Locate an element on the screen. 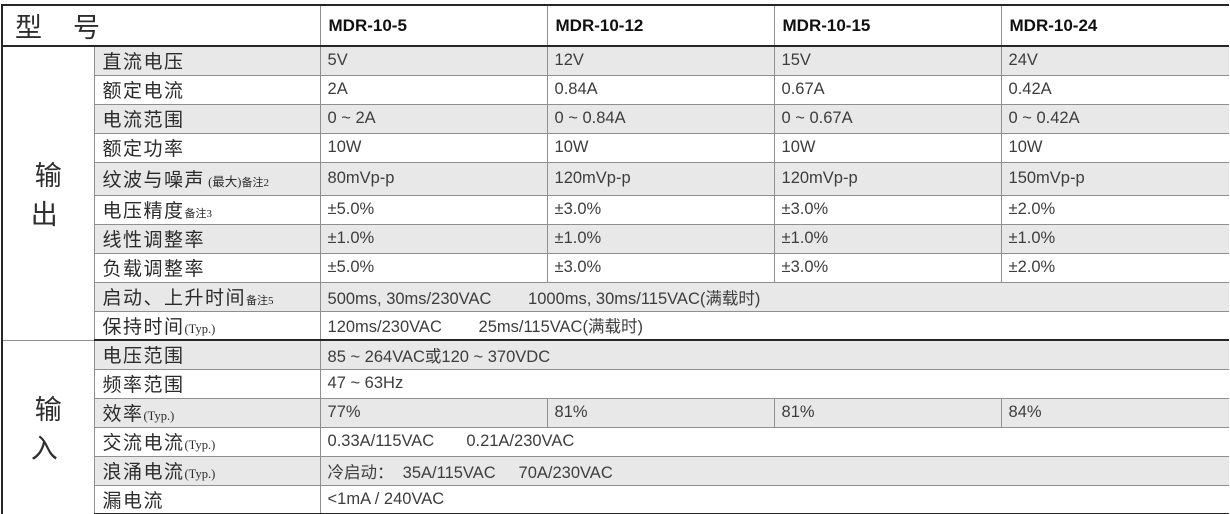  row-label-text: 电流范围 is located at coordinates (143, 120).